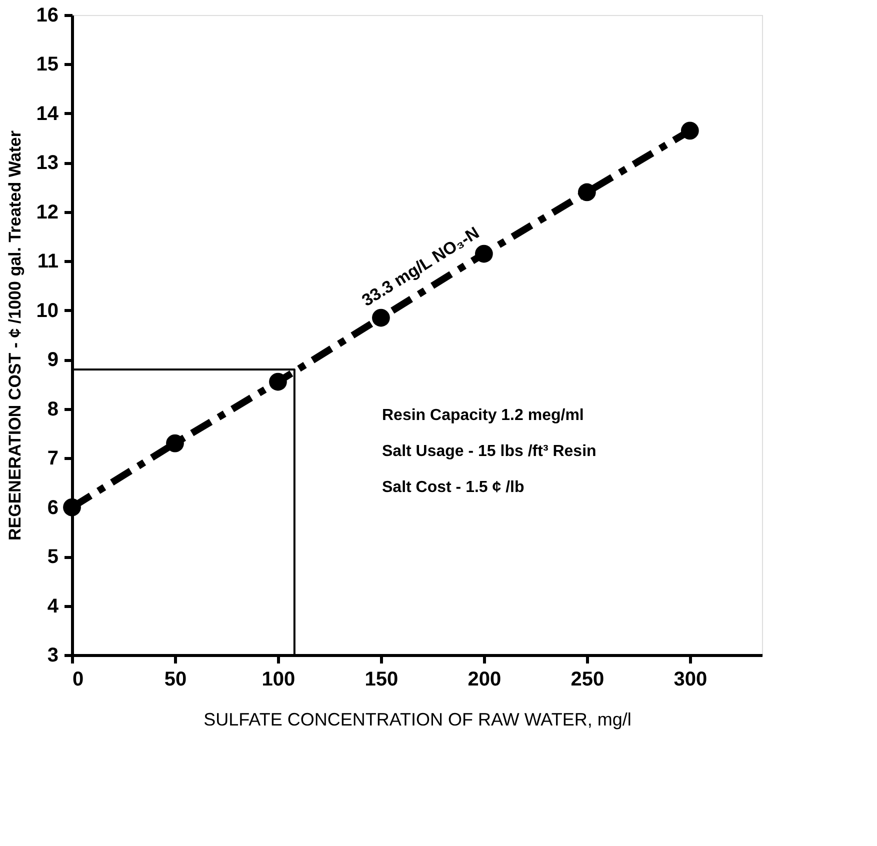 This screenshot has width=877, height=846. I want to click on y-tick-label: 7, so click(52, 459).